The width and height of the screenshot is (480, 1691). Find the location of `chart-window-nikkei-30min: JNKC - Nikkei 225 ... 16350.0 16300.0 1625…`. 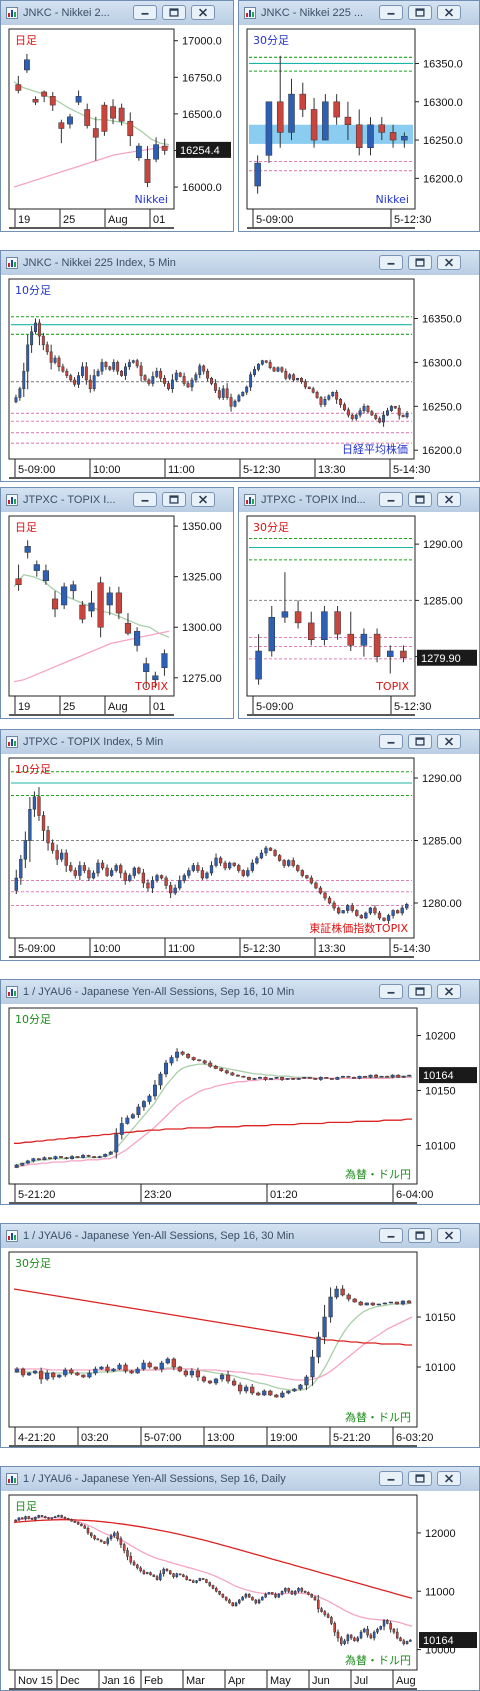

chart-window-nikkei-30min: JNKC - Nikkei 225 ... 16350.0 16300.0 1625… is located at coordinates (359, 116).